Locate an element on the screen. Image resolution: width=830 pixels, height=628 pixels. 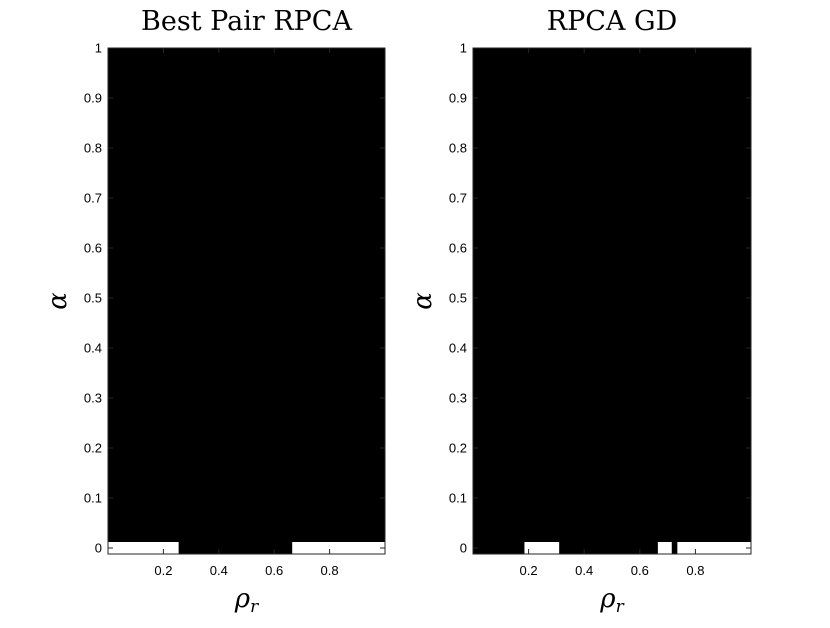
chart-title: Best Pair RPCA is located at coordinates (246, 21).